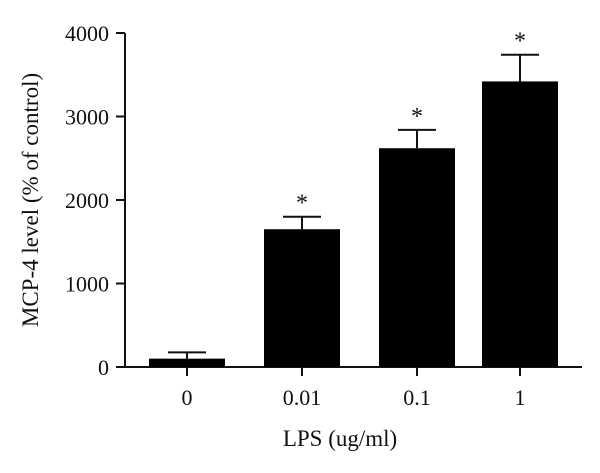 This screenshot has height=473, width=600. What do you see at coordinates (417, 397) in the screenshot?
I see `x-tick-label: 0.1` at bounding box center [417, 397].